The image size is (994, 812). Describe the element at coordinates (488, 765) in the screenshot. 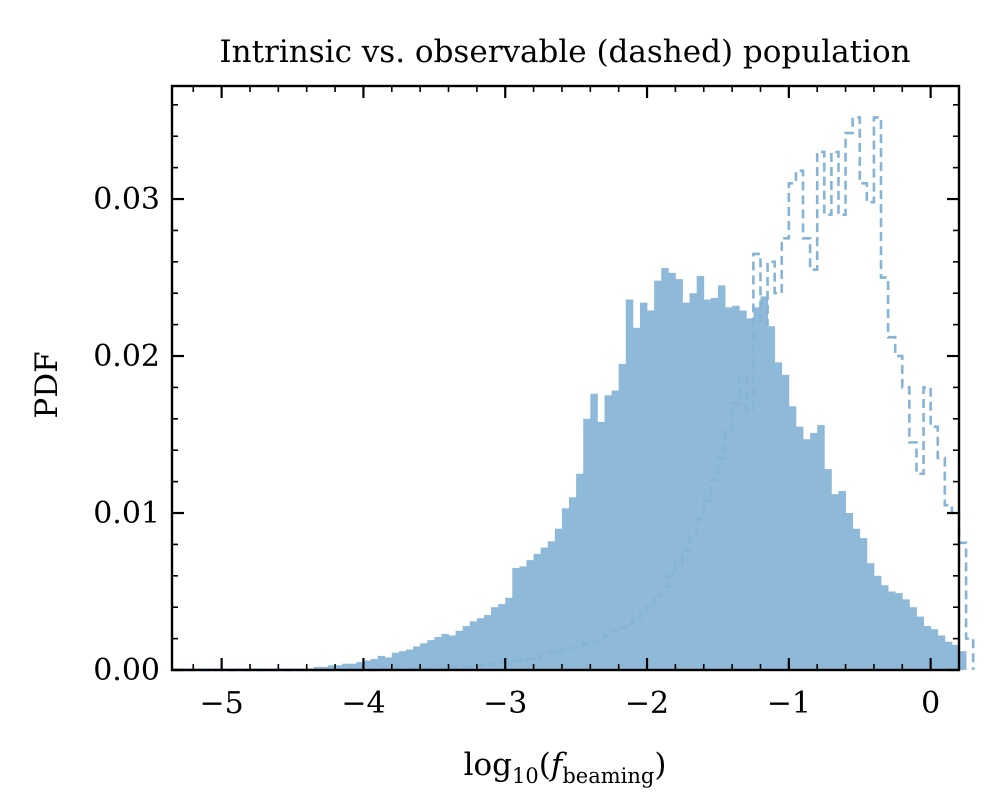

I see `x-axis-label-base: log` at that location.